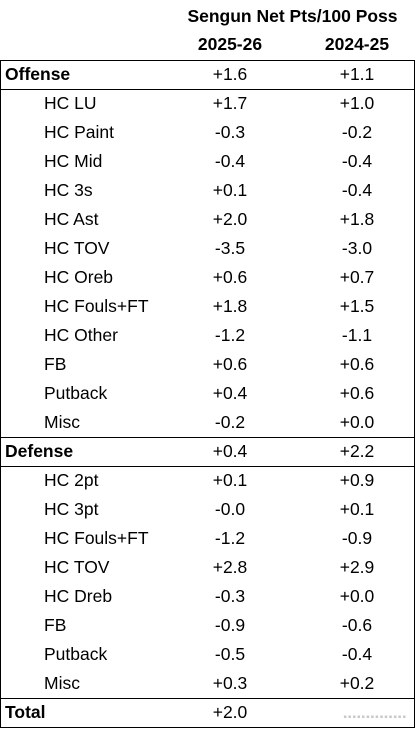  I want to click on value-2024-25: +0.1, so click(357, 509).